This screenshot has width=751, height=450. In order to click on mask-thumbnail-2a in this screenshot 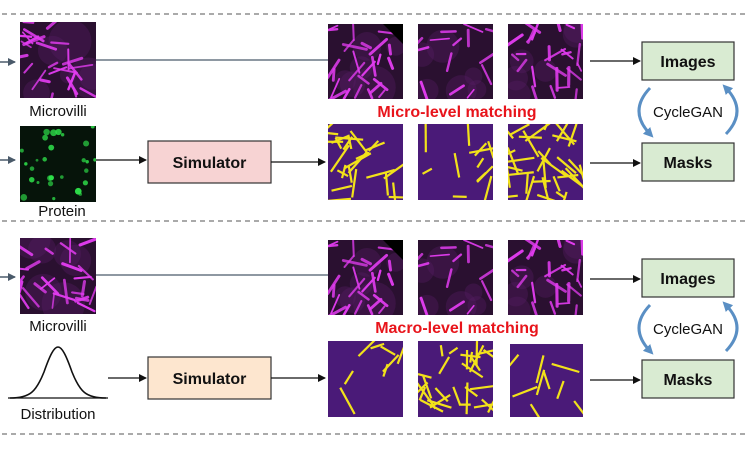, I will do `click(365, 379)`.